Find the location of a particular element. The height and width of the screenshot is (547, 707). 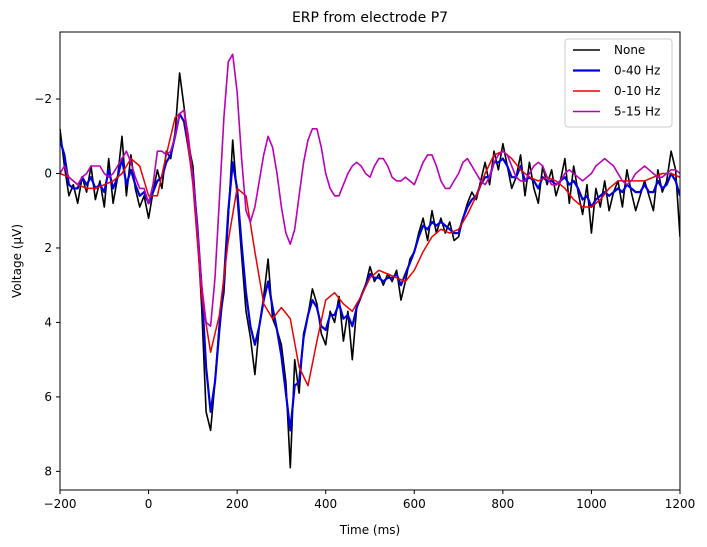

legend-label: 5-15 Hz is located at coordinates (637, 112).